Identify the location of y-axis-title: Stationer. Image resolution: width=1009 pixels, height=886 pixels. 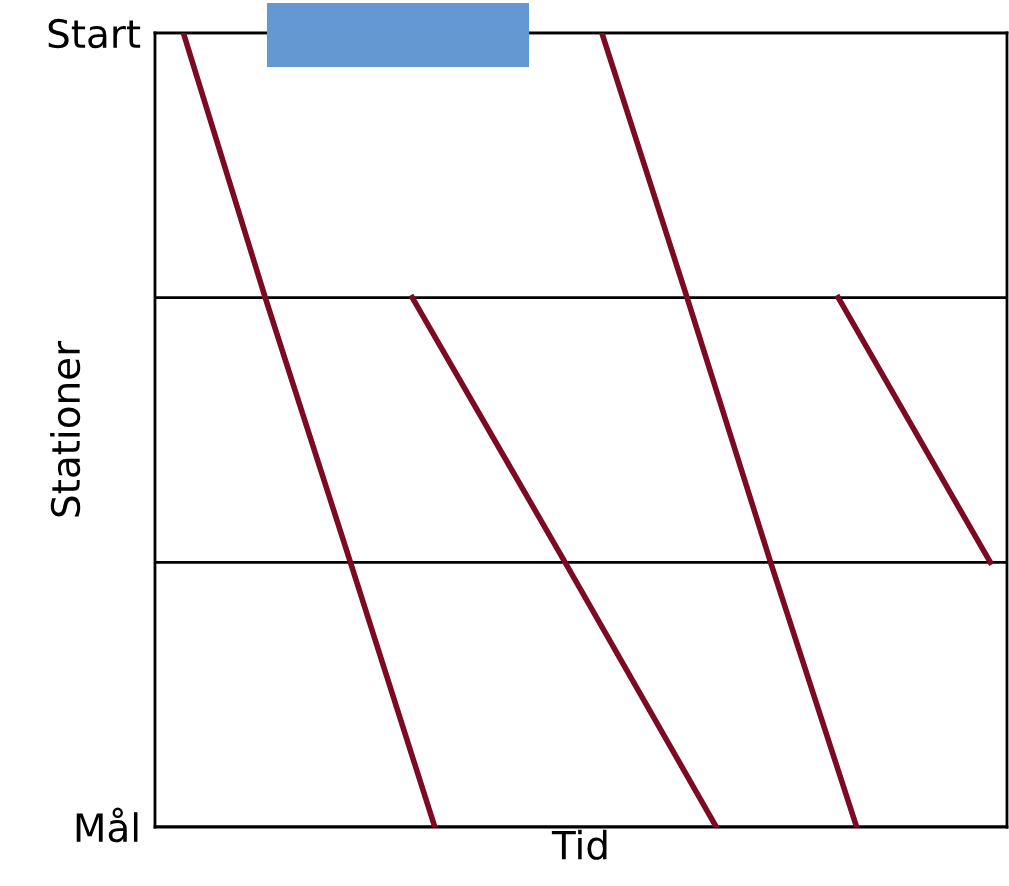
(65, 428).